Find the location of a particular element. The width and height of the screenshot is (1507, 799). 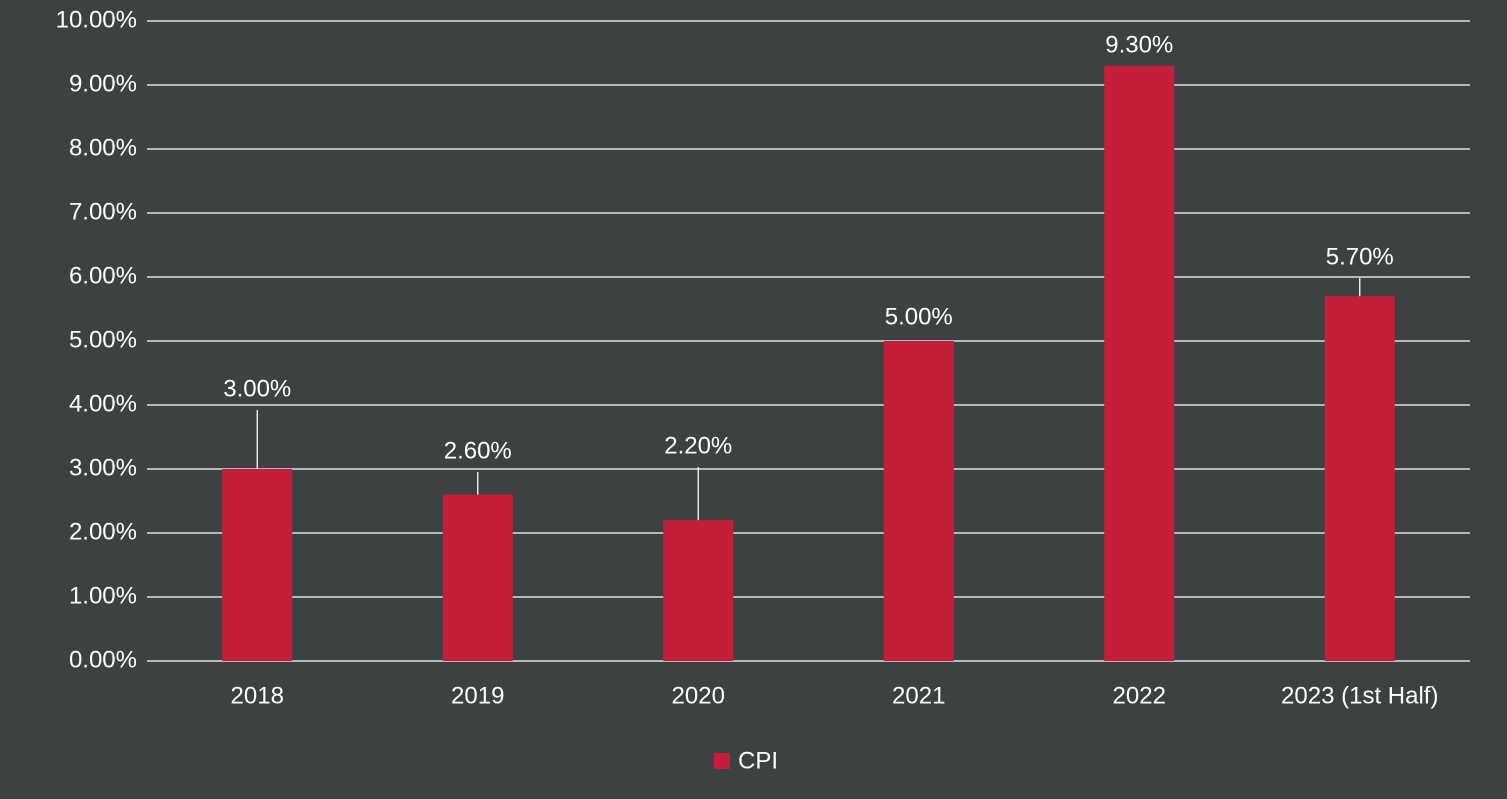

y-tick-label: 10.00% is located at coordinates (96, 19).